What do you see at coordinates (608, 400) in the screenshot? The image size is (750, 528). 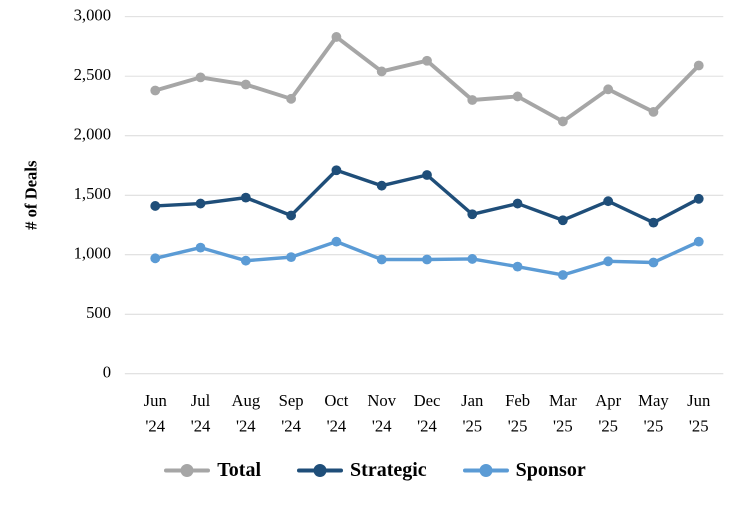 I see `x-tick-label-month: Apr` at bounding box center [608, 400].